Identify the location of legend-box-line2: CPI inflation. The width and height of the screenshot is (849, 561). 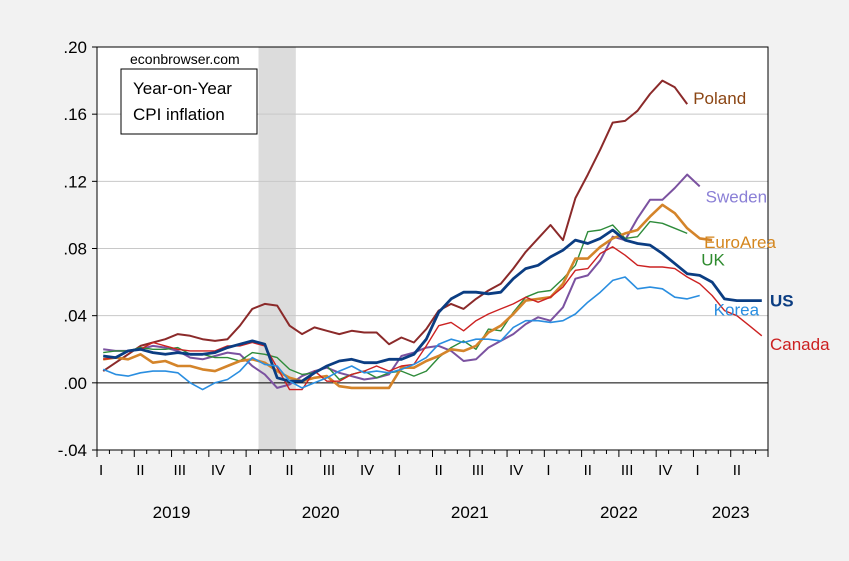
(179, 114).